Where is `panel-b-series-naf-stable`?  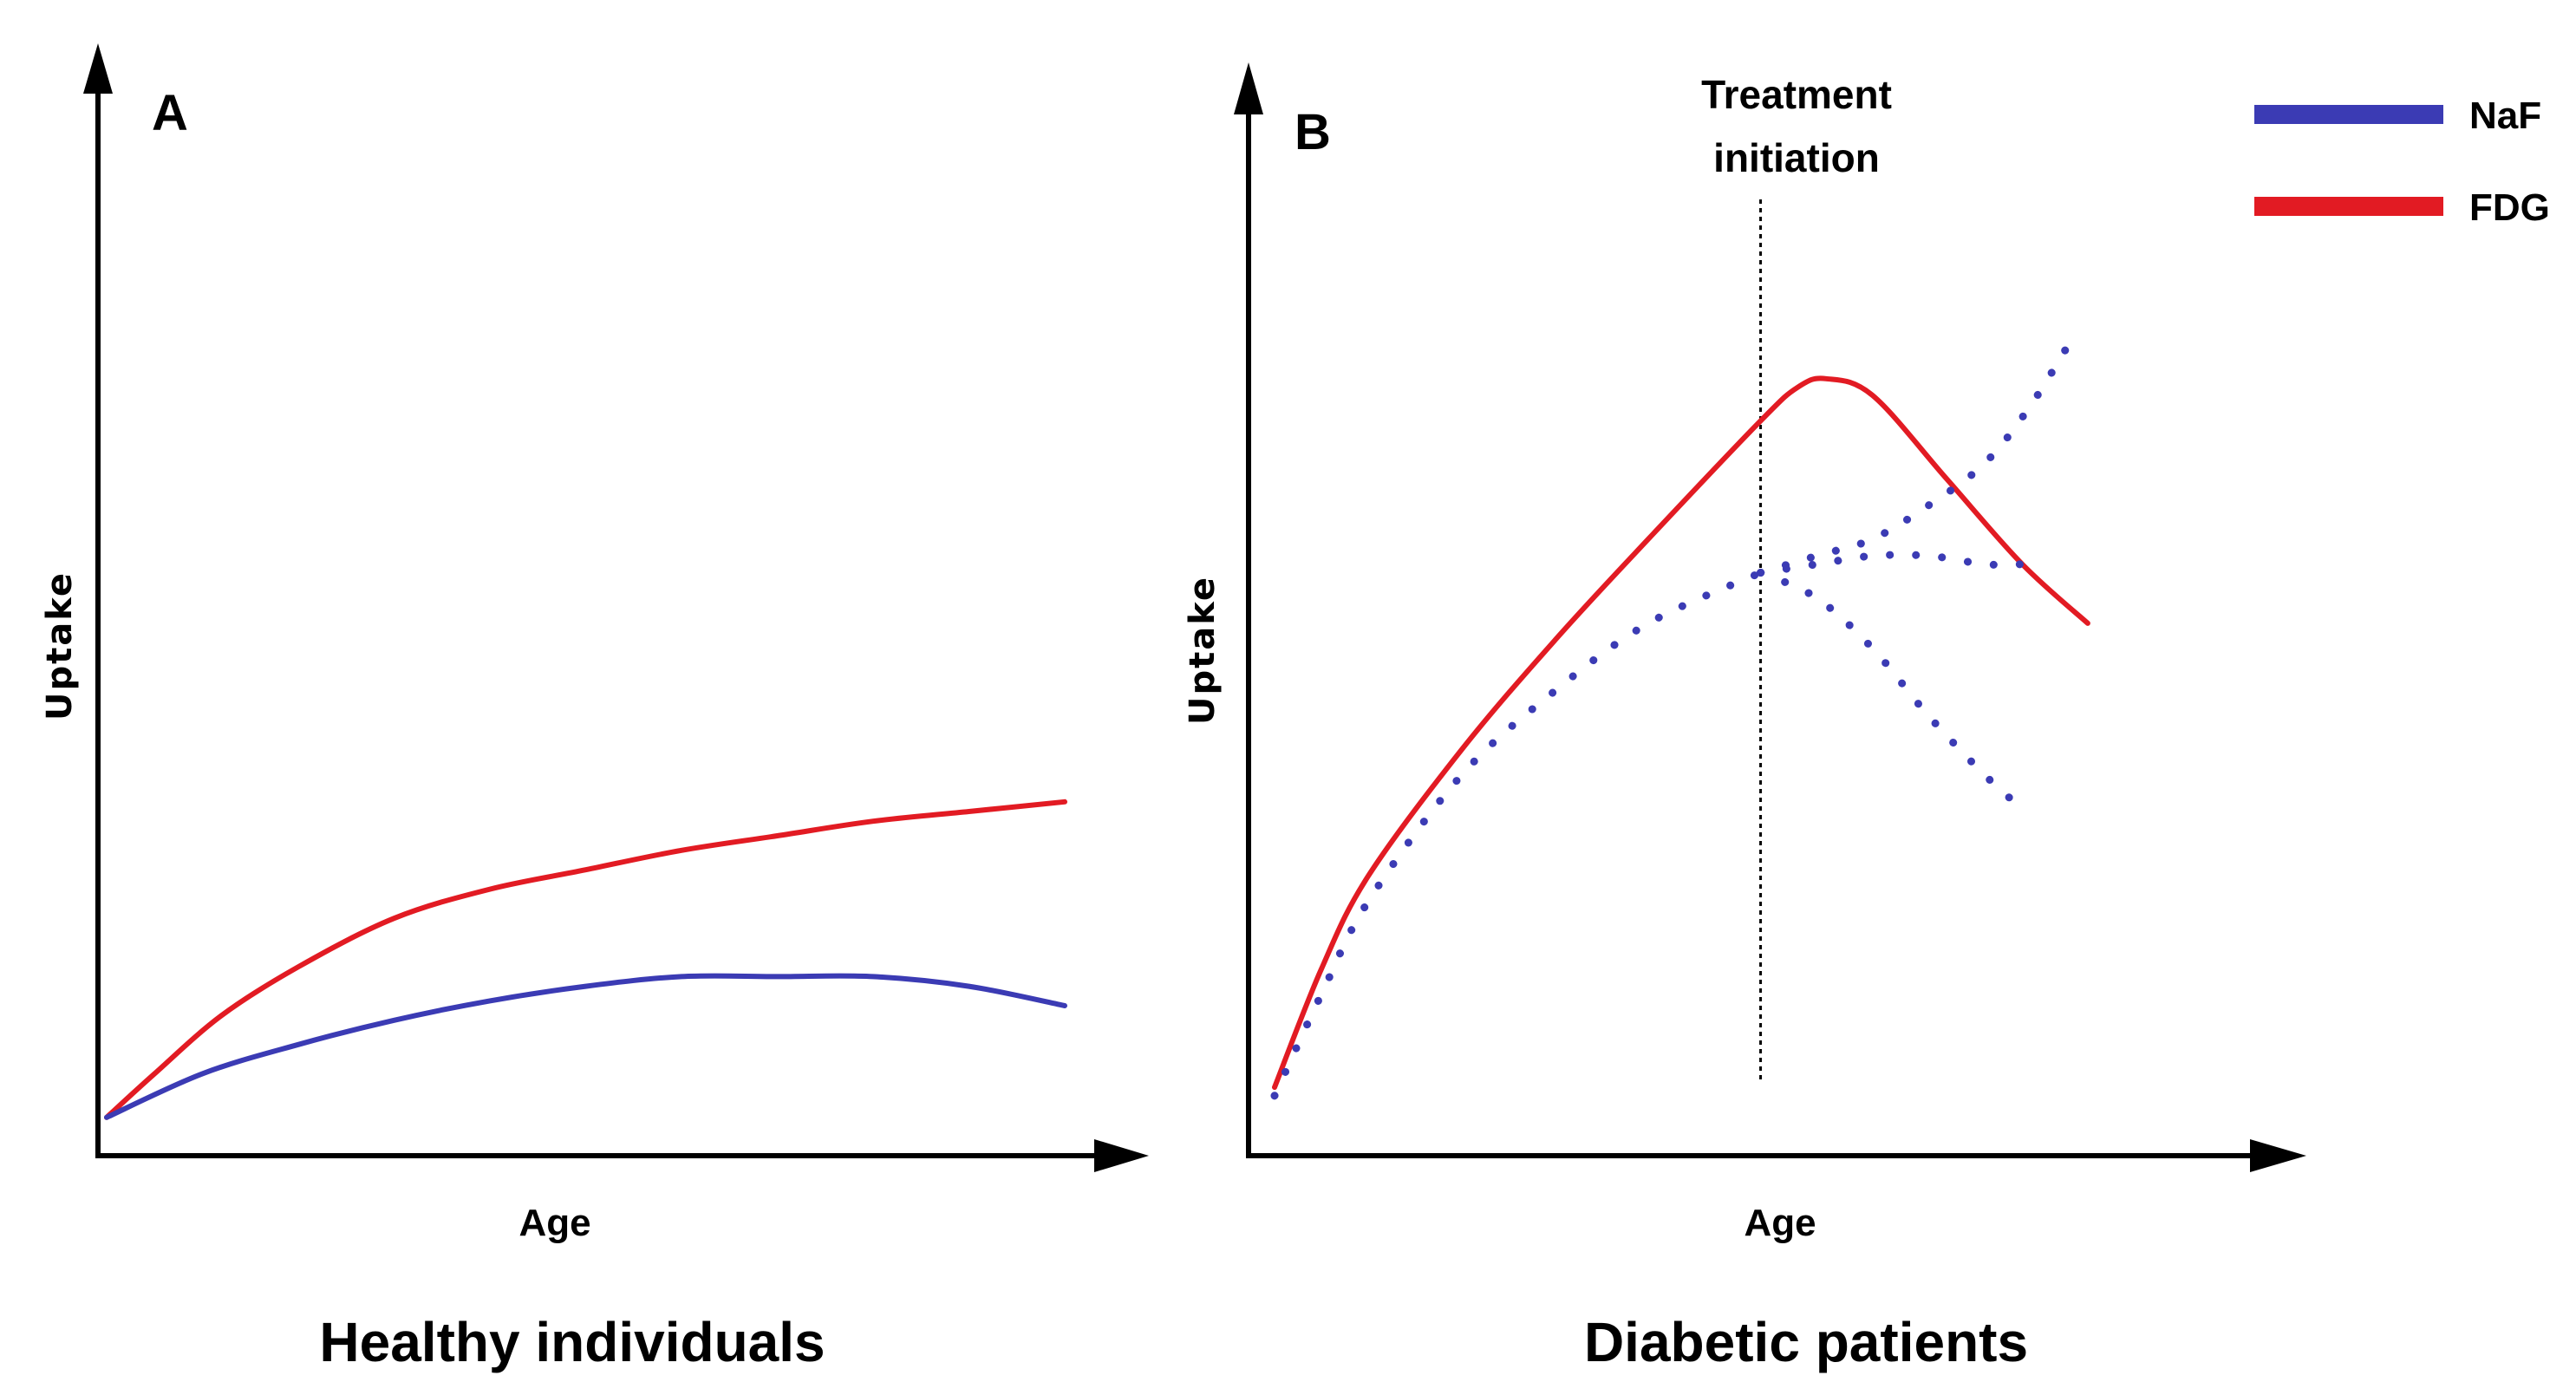 panel-b-series-naf-stable is located at coordinates (1892, 564).